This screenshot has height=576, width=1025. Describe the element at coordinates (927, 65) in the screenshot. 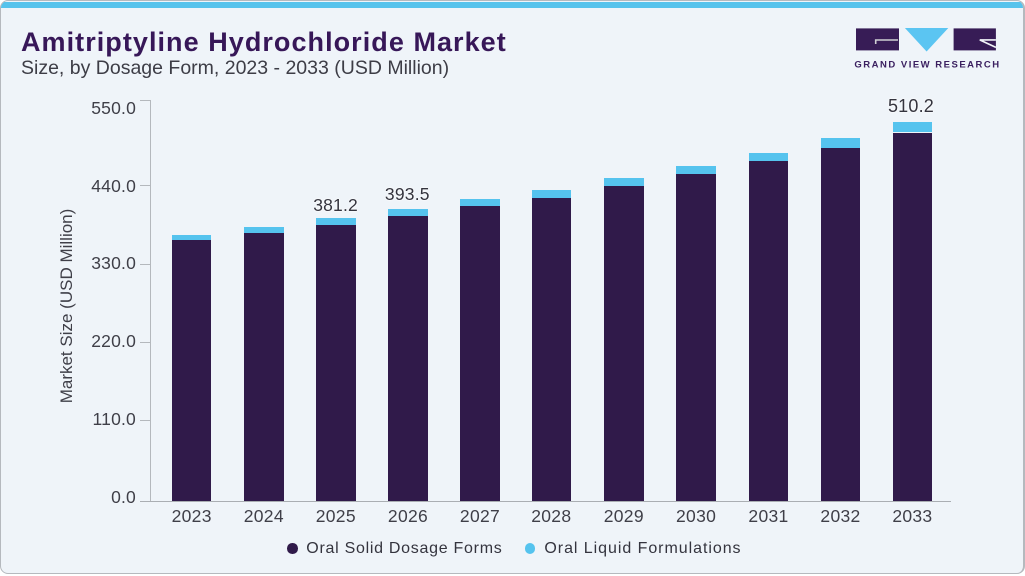

I see `svg-text: GRAND VIEW RESEARCH` at that location.